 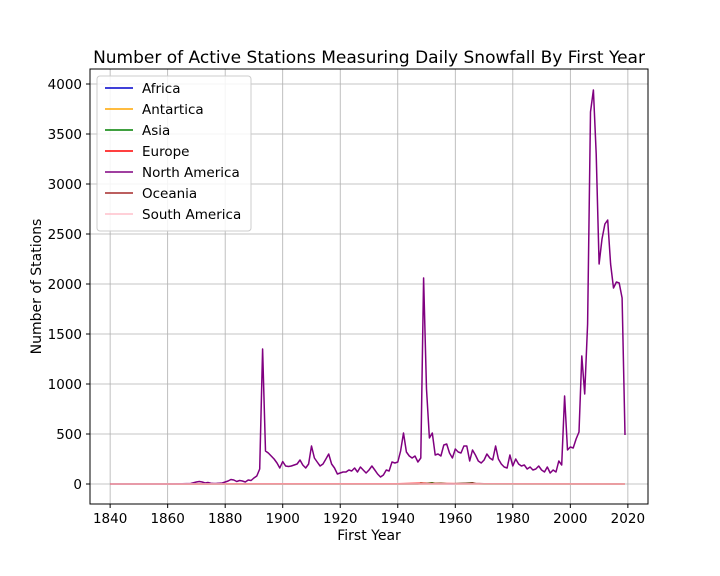 What do you see at coordinates (65, 235) in the screenshot?
I see `y-tick-label: 2500` at bounding box center [65, 235].